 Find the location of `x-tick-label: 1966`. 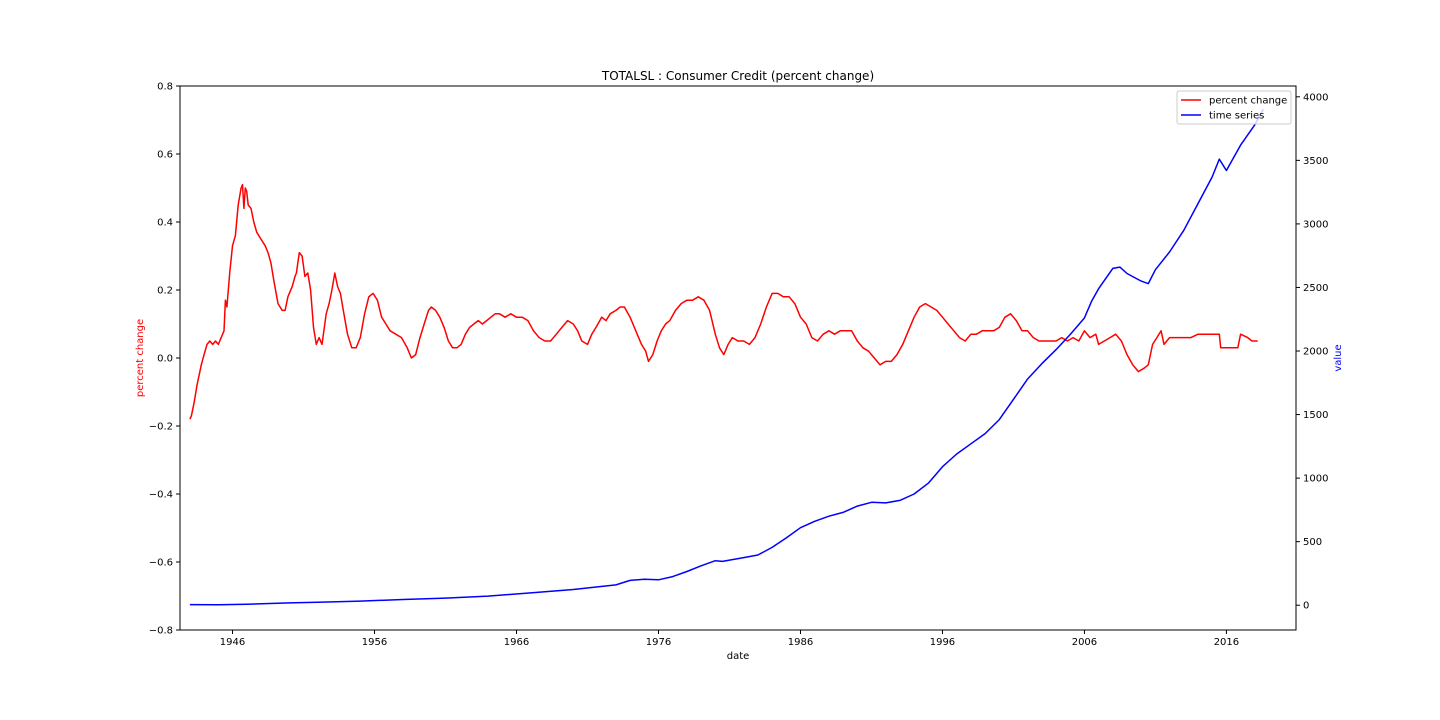

x-tick-label: 1966 is located at coordinates (516, 642).